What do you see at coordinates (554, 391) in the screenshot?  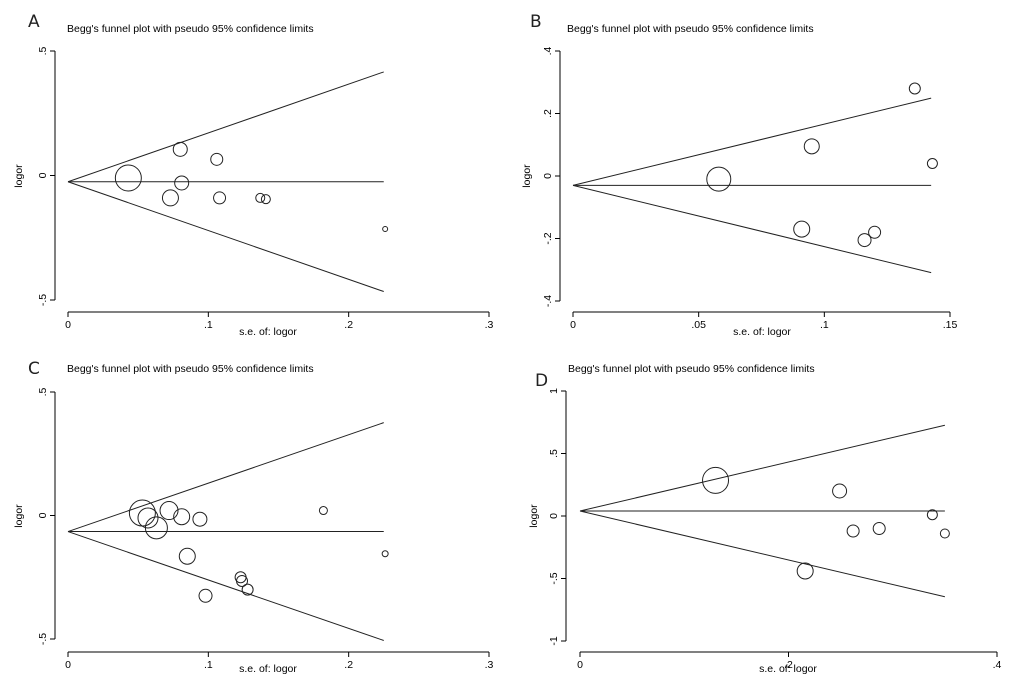 I see `y-tick-label: 1` at bounding box center [554, 391].